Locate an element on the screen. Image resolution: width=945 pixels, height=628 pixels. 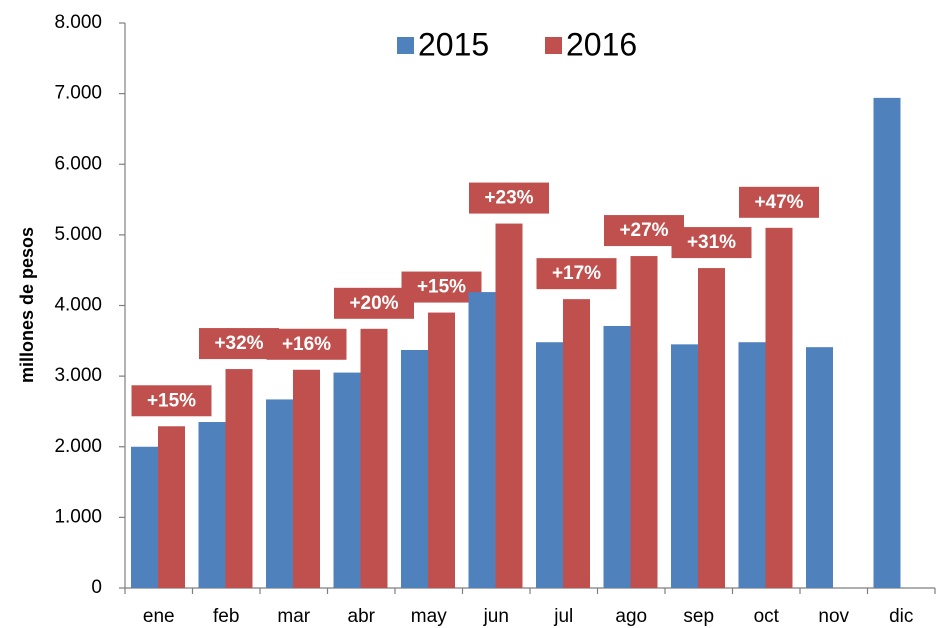
legend-label: 2015 is located at coordinates (453, 44).